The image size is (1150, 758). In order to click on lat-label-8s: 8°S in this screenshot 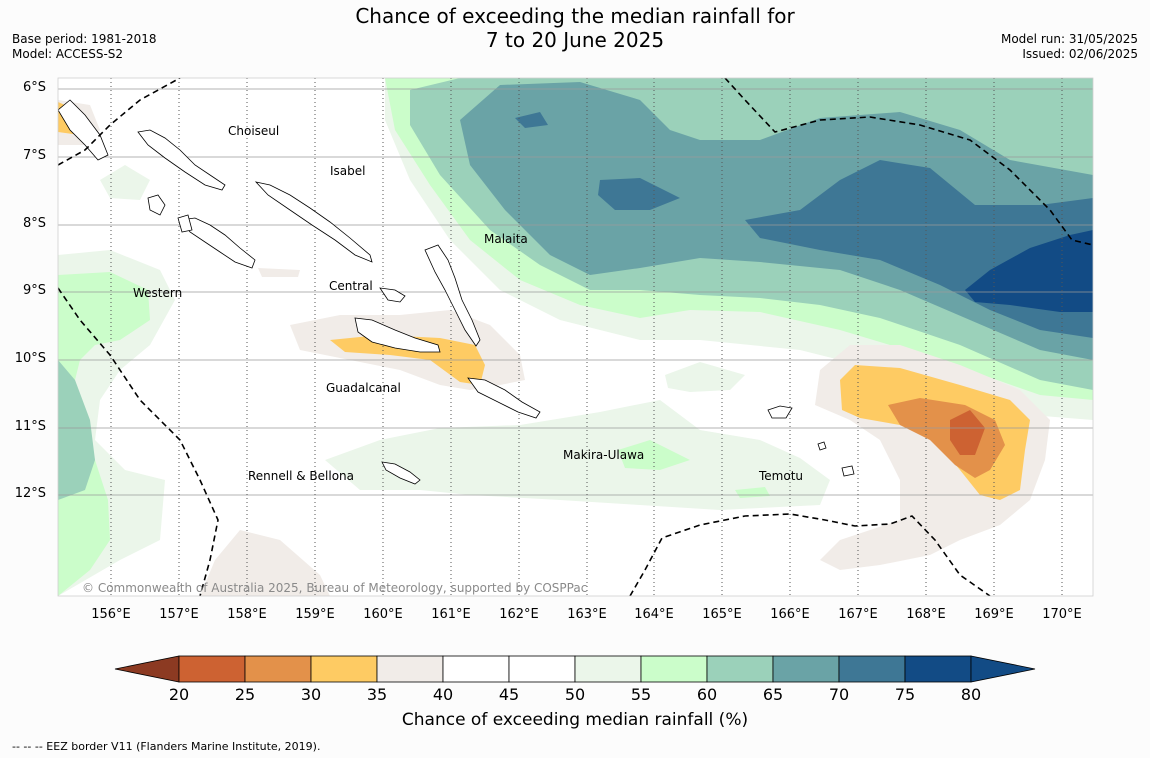, I will do `click(34, 223)`.